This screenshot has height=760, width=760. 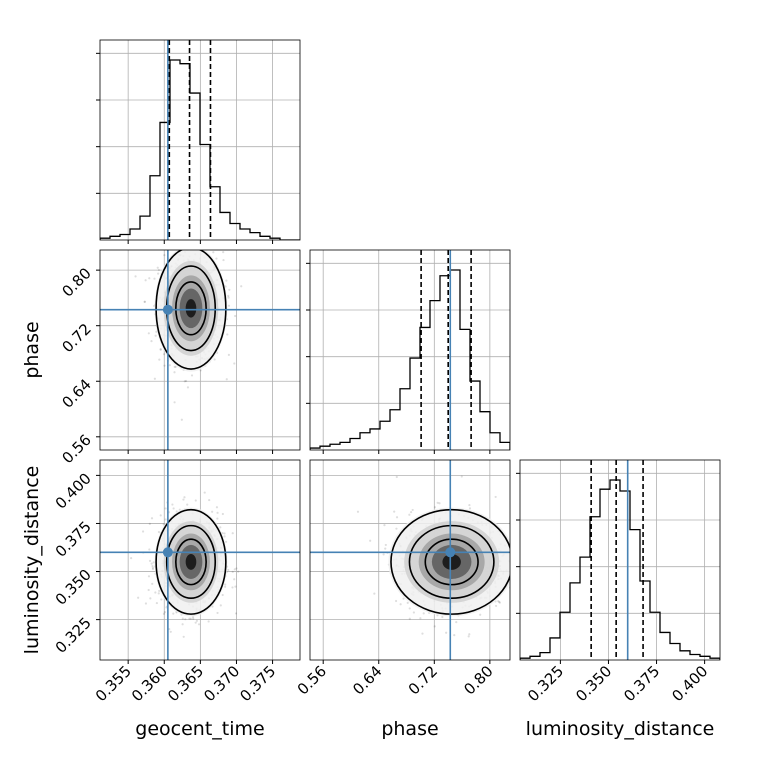 What do you see at coordinates (32, 349) in the screenshot?
I see `ylabel-phase: phase` at bounding box center [32, 349].